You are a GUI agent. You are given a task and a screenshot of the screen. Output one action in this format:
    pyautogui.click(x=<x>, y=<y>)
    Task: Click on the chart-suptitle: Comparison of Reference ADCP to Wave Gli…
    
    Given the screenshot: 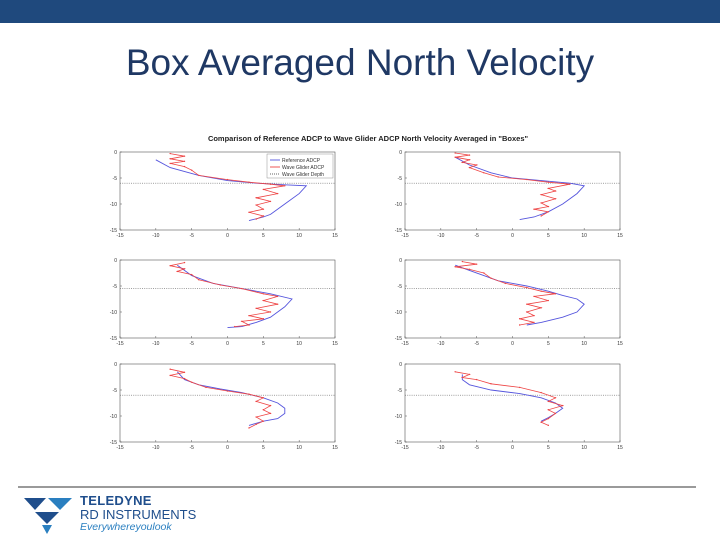 What is the action you would take?
    pyautogui.click(x=368, y=138)
    